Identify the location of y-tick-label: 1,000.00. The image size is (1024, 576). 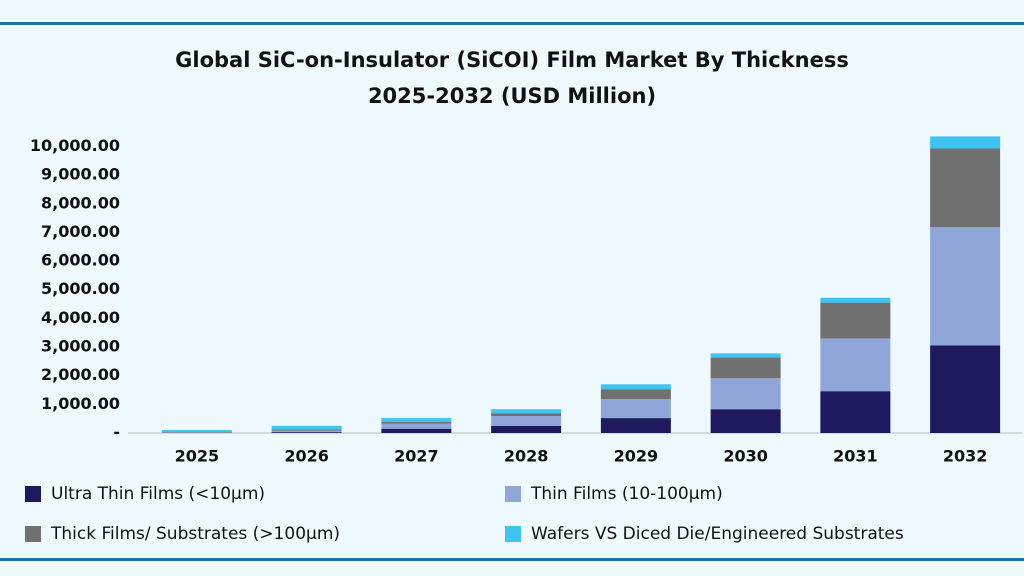
(80, 403).